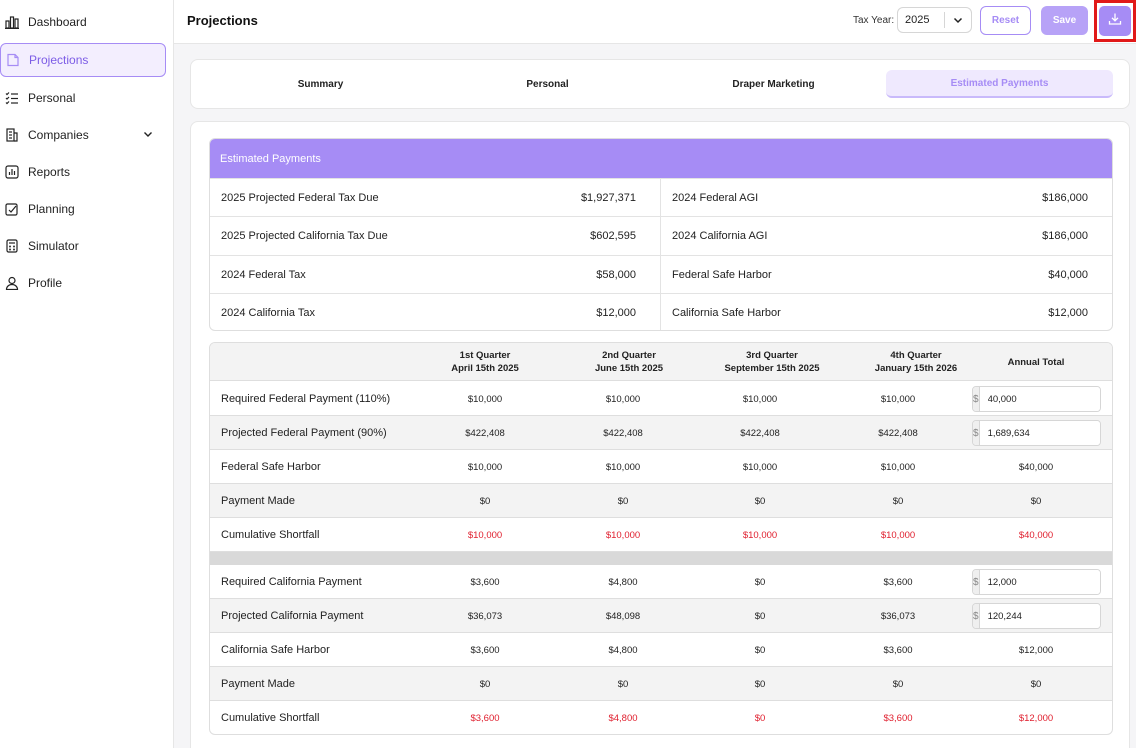  What do you see at coordinates (304, 433) in the screenshot?
I see `row-label: Projected Federal Payment (90%)` at bounding box center [304, 433].